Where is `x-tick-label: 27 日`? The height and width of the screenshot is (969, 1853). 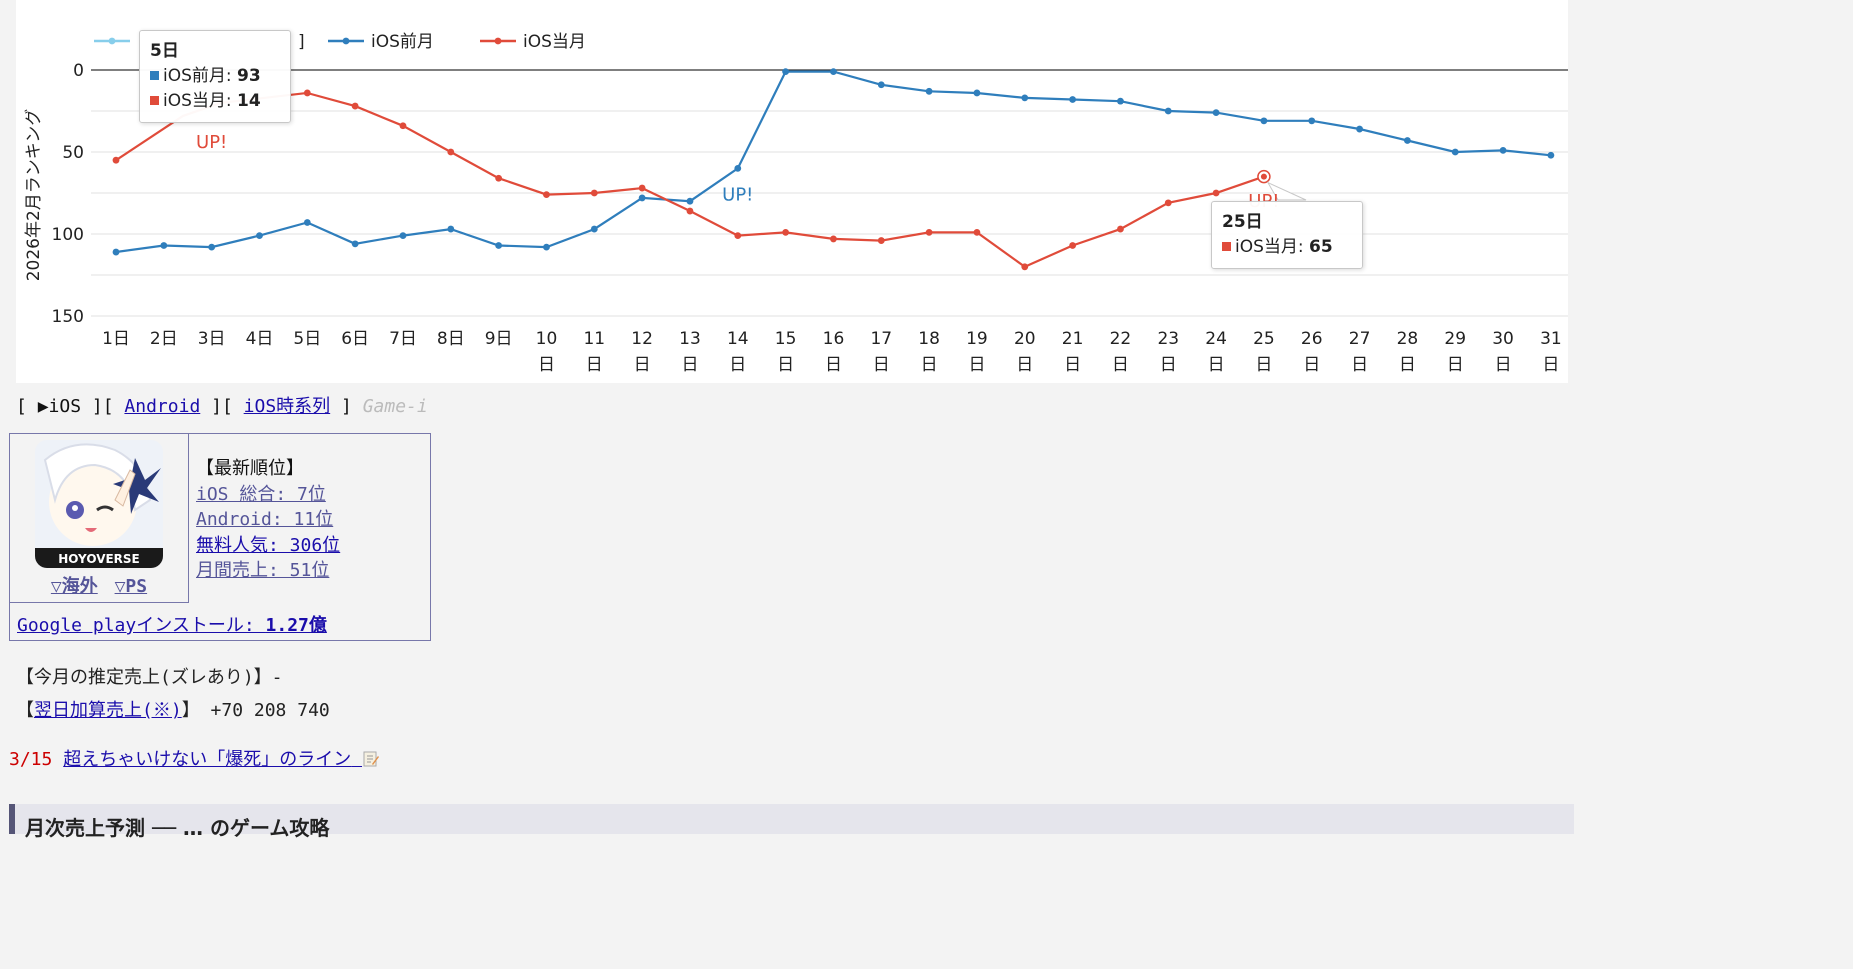 x-tick-label: 27 日 is located at coordinates (1360, 352).